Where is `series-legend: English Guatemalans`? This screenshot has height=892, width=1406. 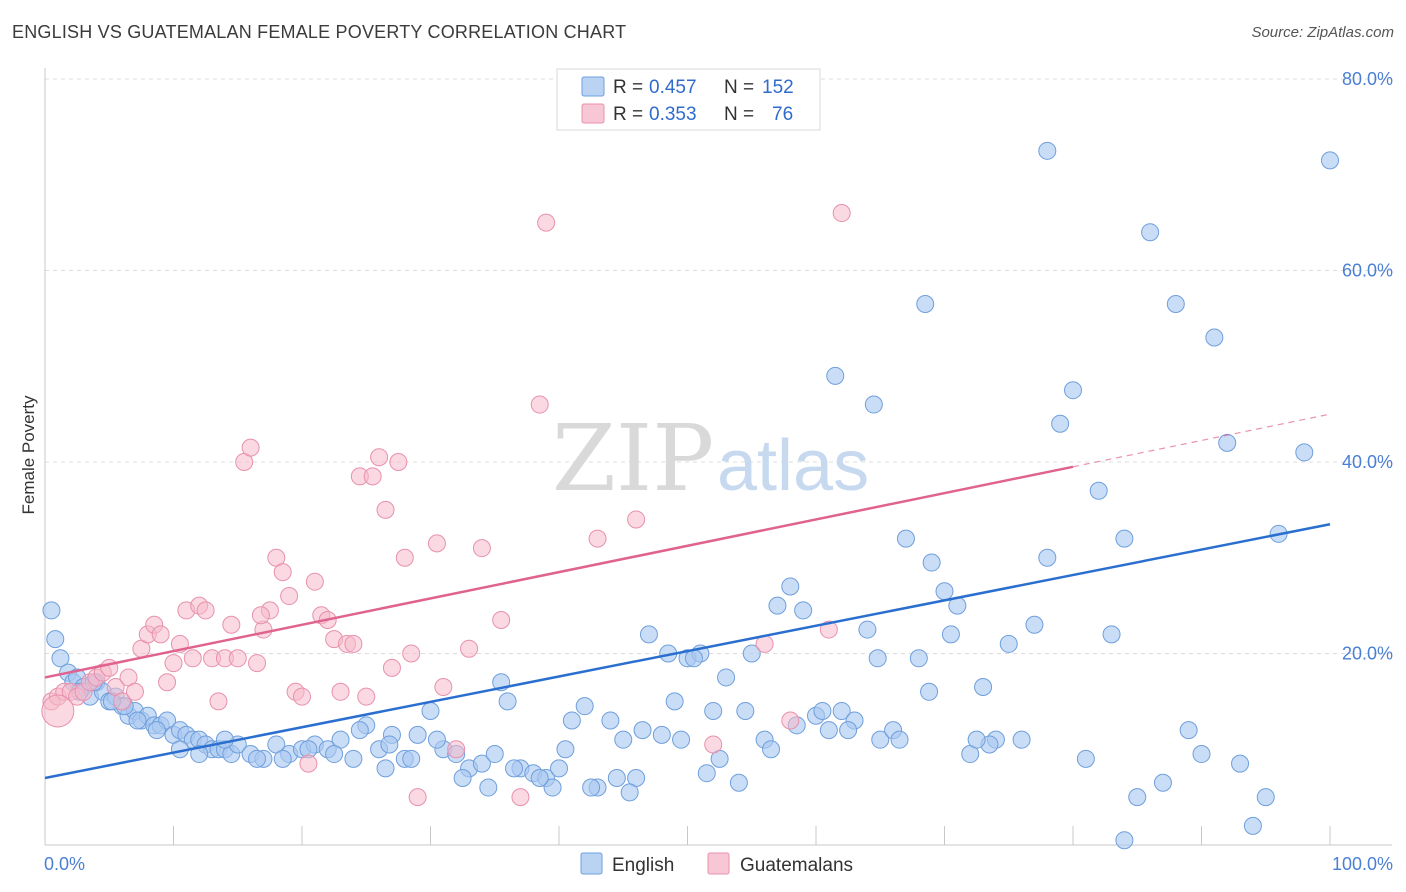
series-legend: English Guatemalans is located at coordinates (716, 864).